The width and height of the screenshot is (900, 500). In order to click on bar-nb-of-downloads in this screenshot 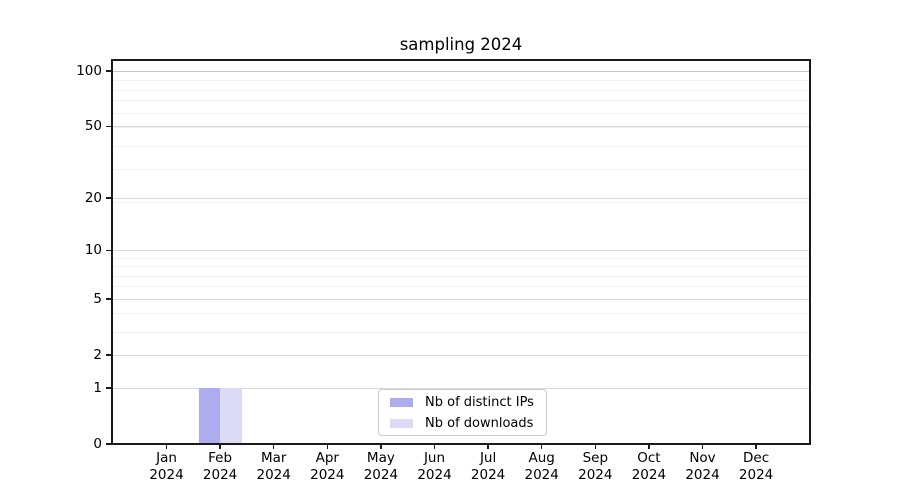, I will do `click(231, 416)`.